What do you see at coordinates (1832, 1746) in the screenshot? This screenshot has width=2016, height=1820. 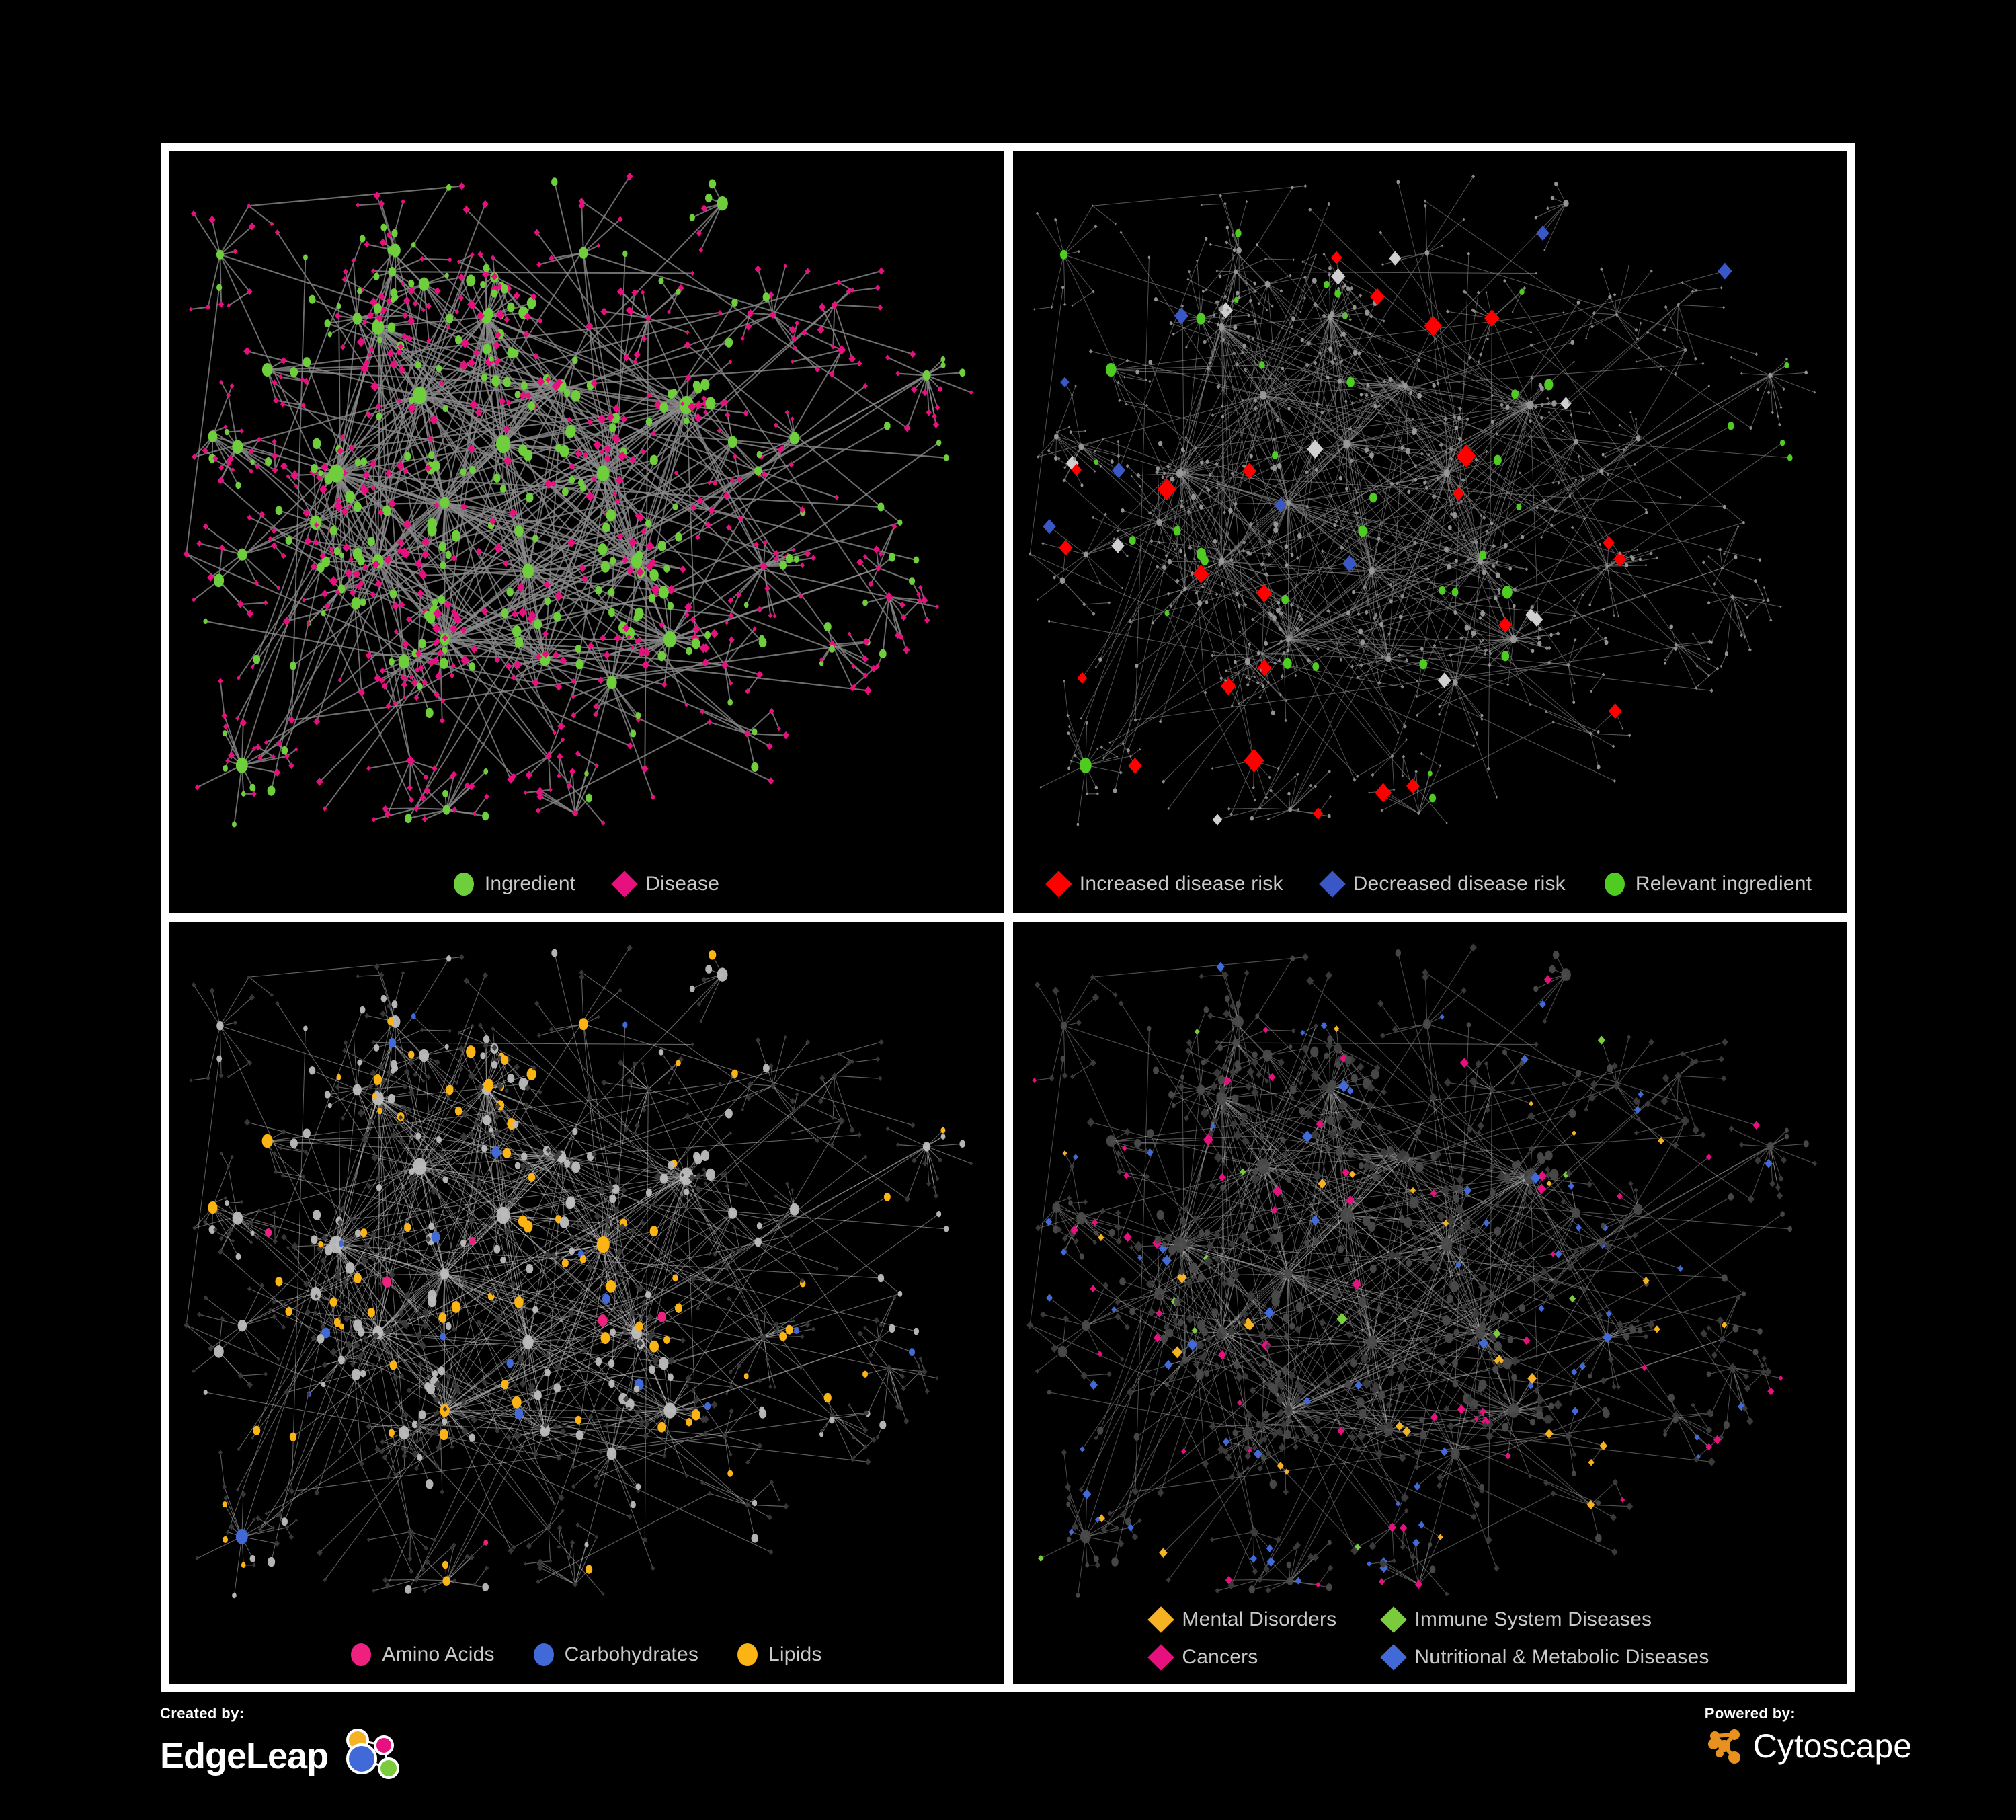 I see `cytoscape-wordmark: Cytoscape` at bounding box center [1832, 1746].